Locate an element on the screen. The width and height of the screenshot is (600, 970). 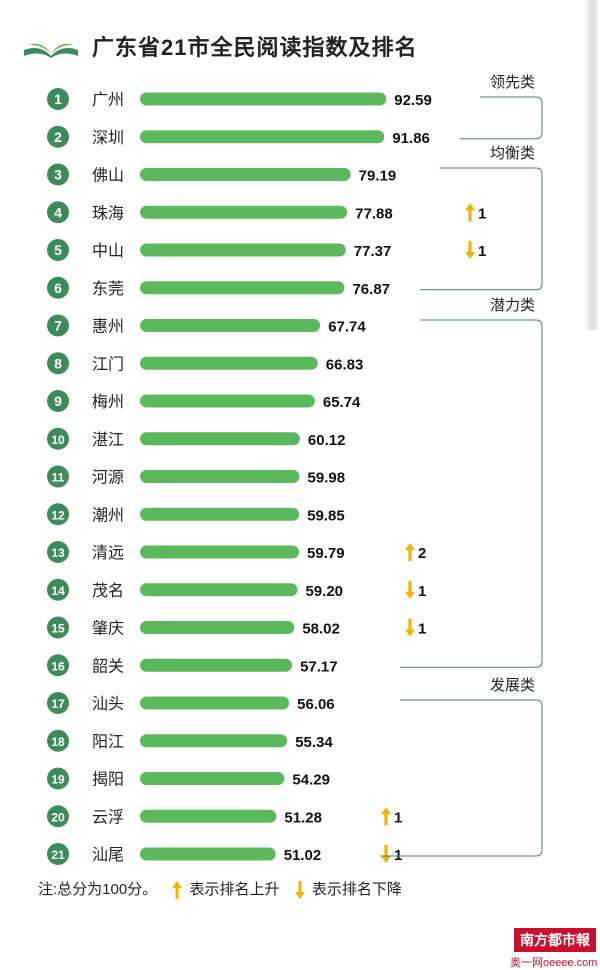
rank-number: 18 is located at coordinates (58, 742).